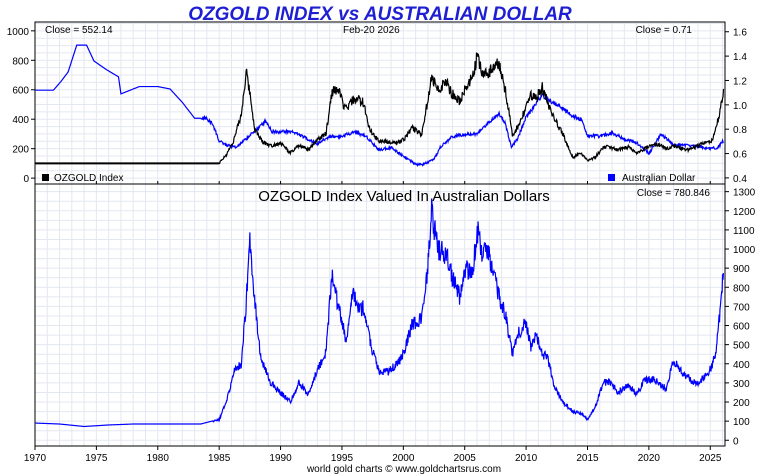  I want to click on x-tick-label: 1985, so click(219, 458).